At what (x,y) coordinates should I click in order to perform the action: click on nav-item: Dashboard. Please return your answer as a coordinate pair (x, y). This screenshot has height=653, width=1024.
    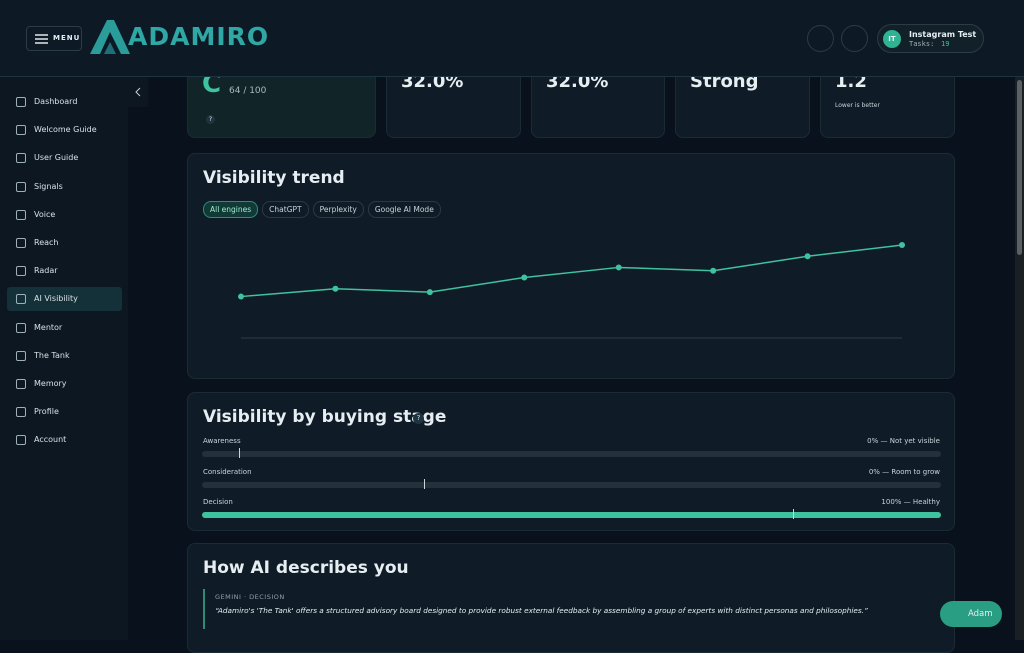
    Looking at the image, I should click on (64, 102).